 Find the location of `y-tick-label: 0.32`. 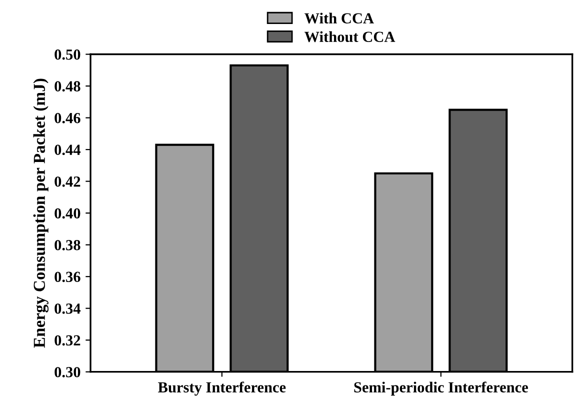

y-tick-label: 0.32 is located at coordinates (67, 340).